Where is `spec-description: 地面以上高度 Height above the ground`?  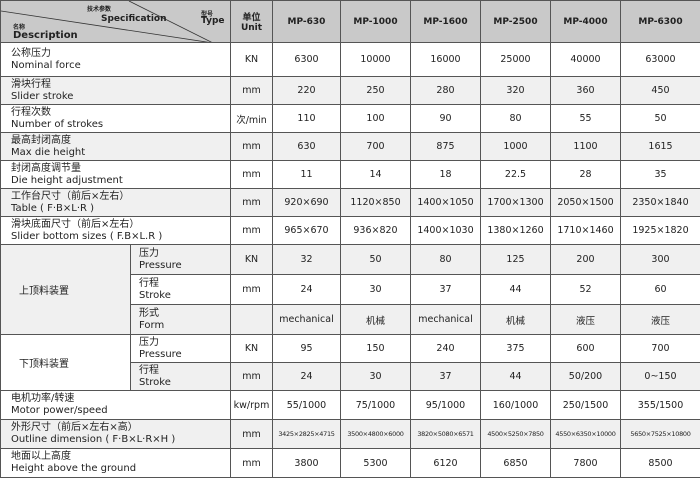 spec-description: 地面以上高度 Height above the ground is located at coordinates (115, 463).